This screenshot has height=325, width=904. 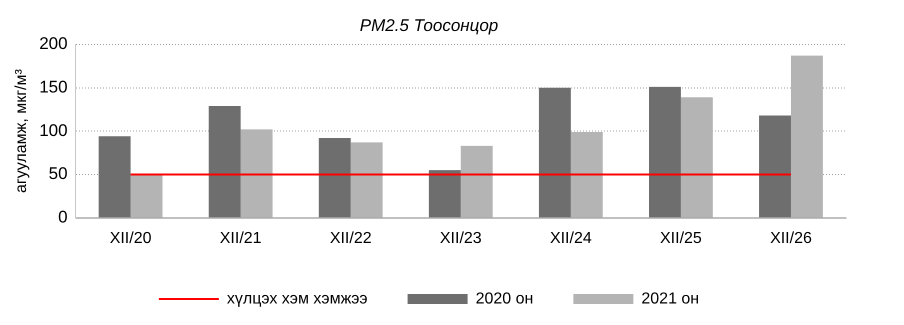 What do you see at coordinates (505, 299) in the screenshot?
I see `legend-label: 2020 он` at bounding box center [505, 299].